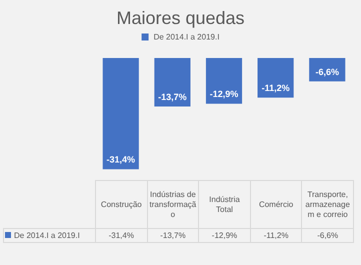  I want to click on data-label: -31,4%, so click(122, 235).